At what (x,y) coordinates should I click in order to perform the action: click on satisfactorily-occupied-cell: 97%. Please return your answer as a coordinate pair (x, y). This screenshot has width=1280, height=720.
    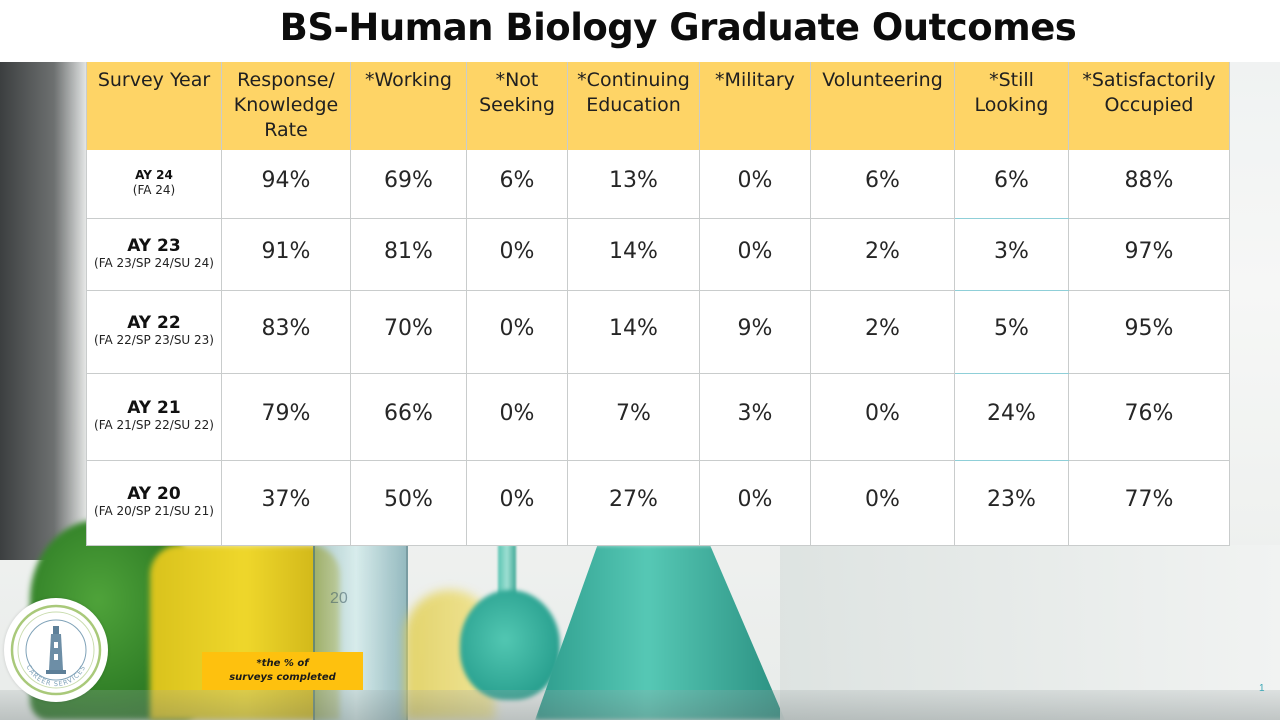
    Looking at the image, I should click on (1149, 254).